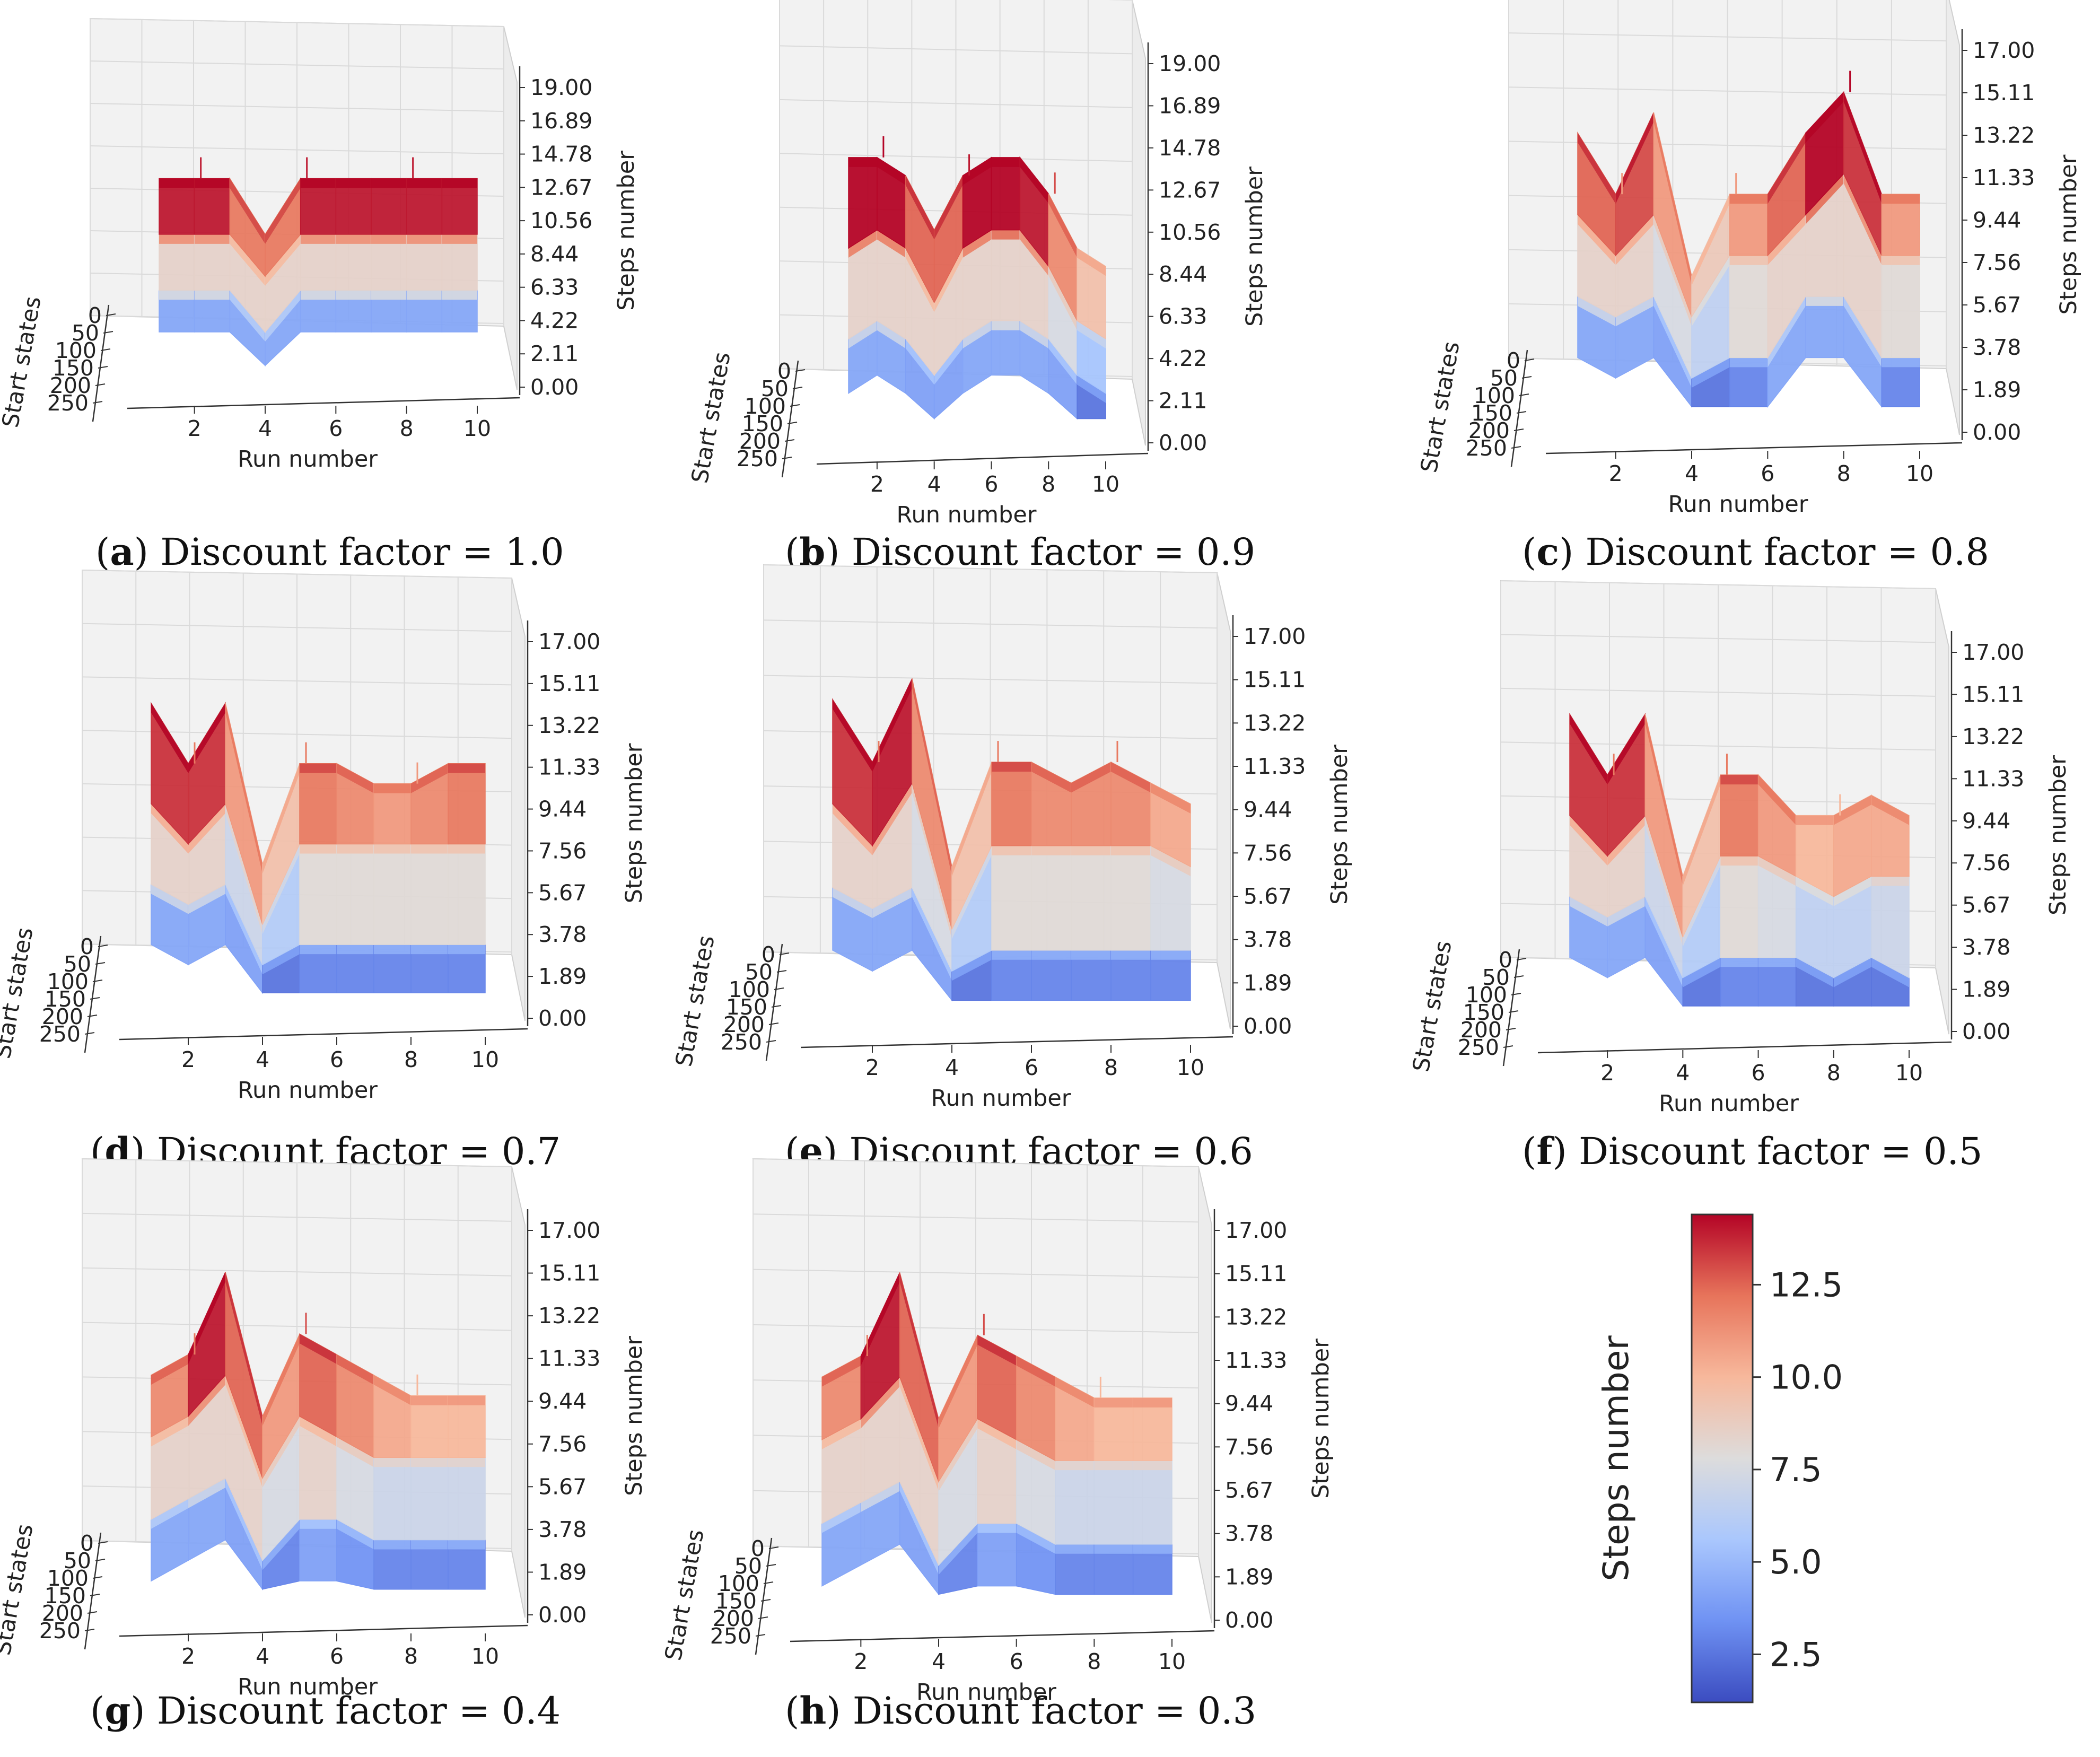 This screenshot has width=2100, height=1757. What do you see at coordinates (308, 1687) in the screenshot?
I see `x-axis-label: Run number` at bounding box center [308, 1687].